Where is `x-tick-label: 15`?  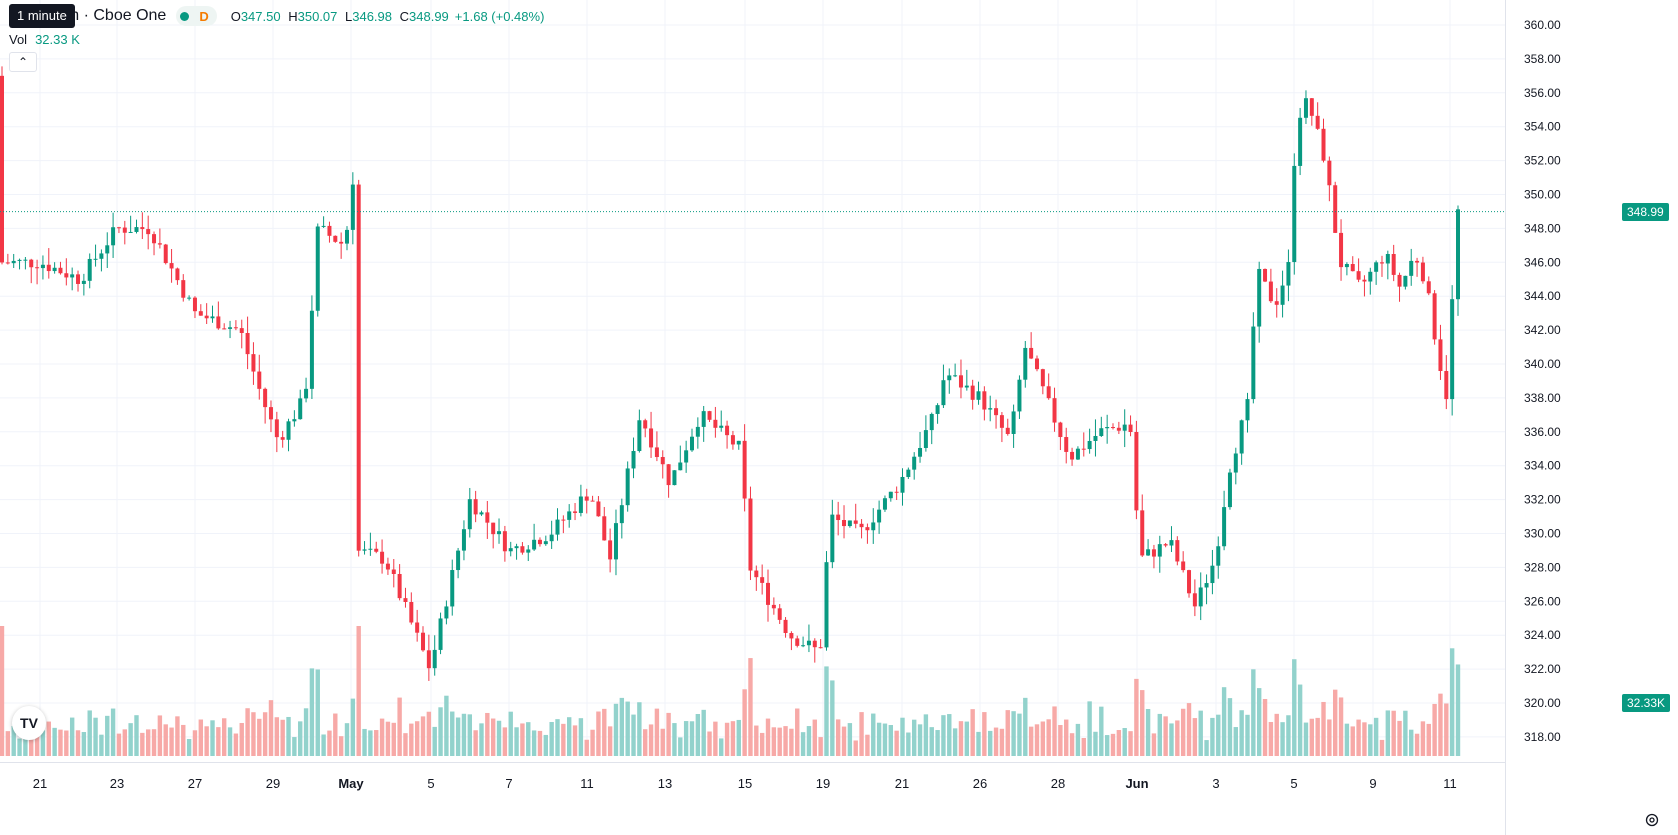
x-tick-label: 15 is located at coordinates (745, 783).